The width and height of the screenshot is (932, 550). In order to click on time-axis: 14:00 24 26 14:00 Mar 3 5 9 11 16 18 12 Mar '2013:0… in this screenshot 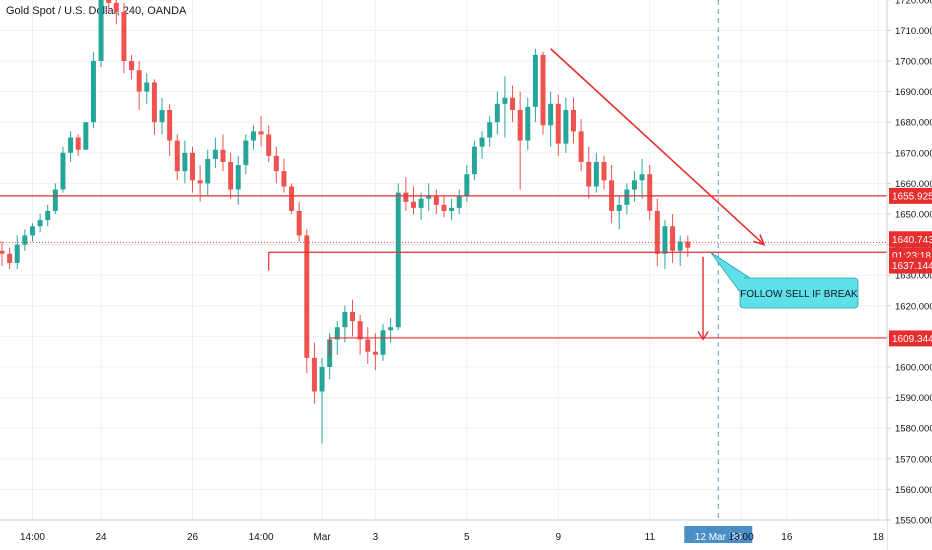, I will do `click(443, 534)`.